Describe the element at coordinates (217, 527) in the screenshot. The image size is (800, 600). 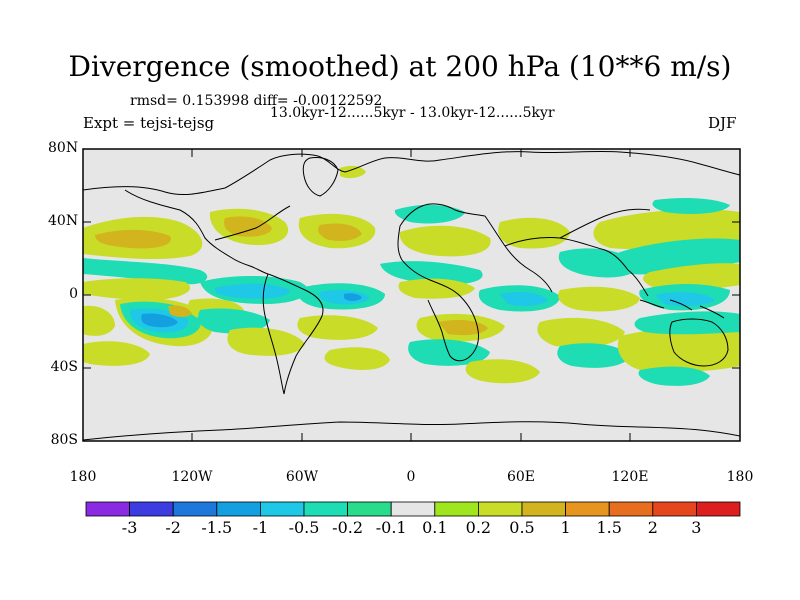
I see `colorbar-label: -1.5` at that location.